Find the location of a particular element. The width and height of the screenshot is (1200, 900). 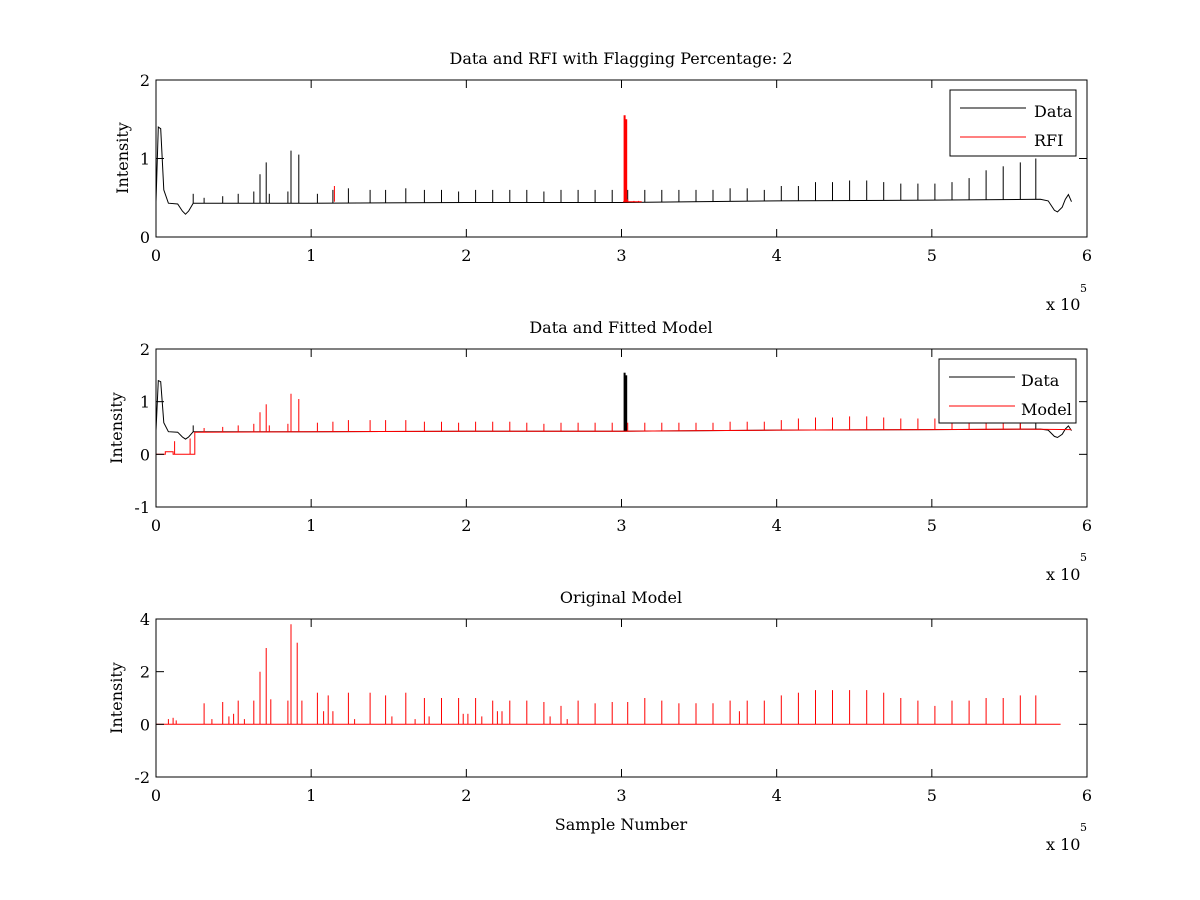

subplot-2-x-multiplier: x 10 5 is located at coordinates (1066, 567).